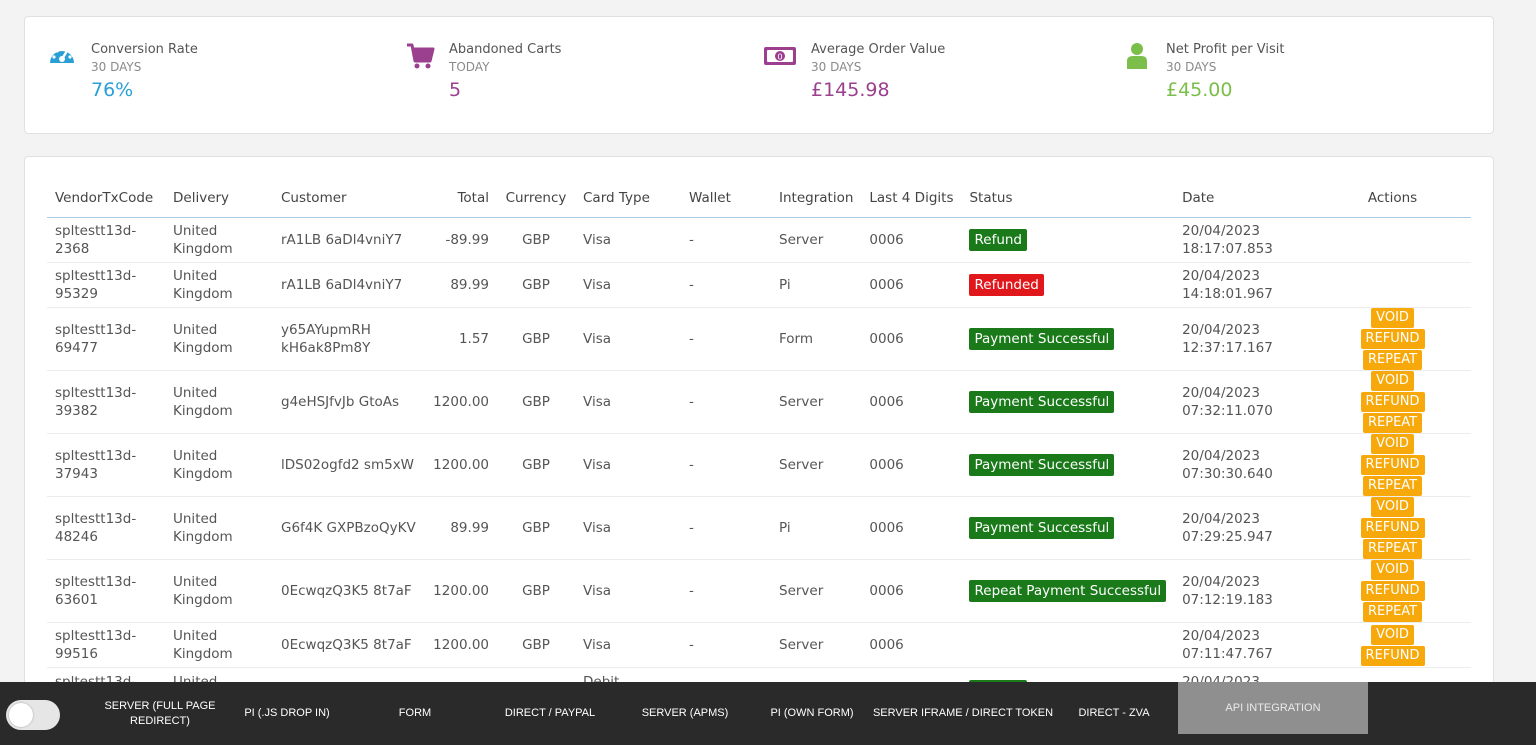 This screenshot has height=745, width=1536. Describe the element at coordinates (219, 198) in the screenshot. I see `column-header: Delivery` at that location.